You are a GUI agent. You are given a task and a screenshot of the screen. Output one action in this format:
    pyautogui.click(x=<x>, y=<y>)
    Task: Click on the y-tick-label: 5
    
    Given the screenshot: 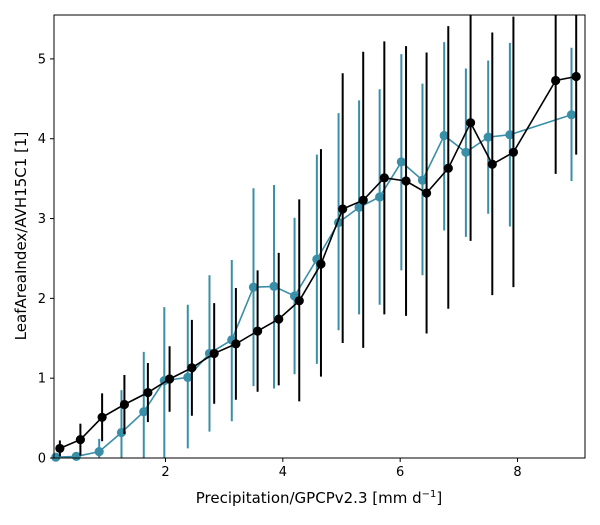 What is the action you would take?
    pyautogui.click(x=42, y=59)
    